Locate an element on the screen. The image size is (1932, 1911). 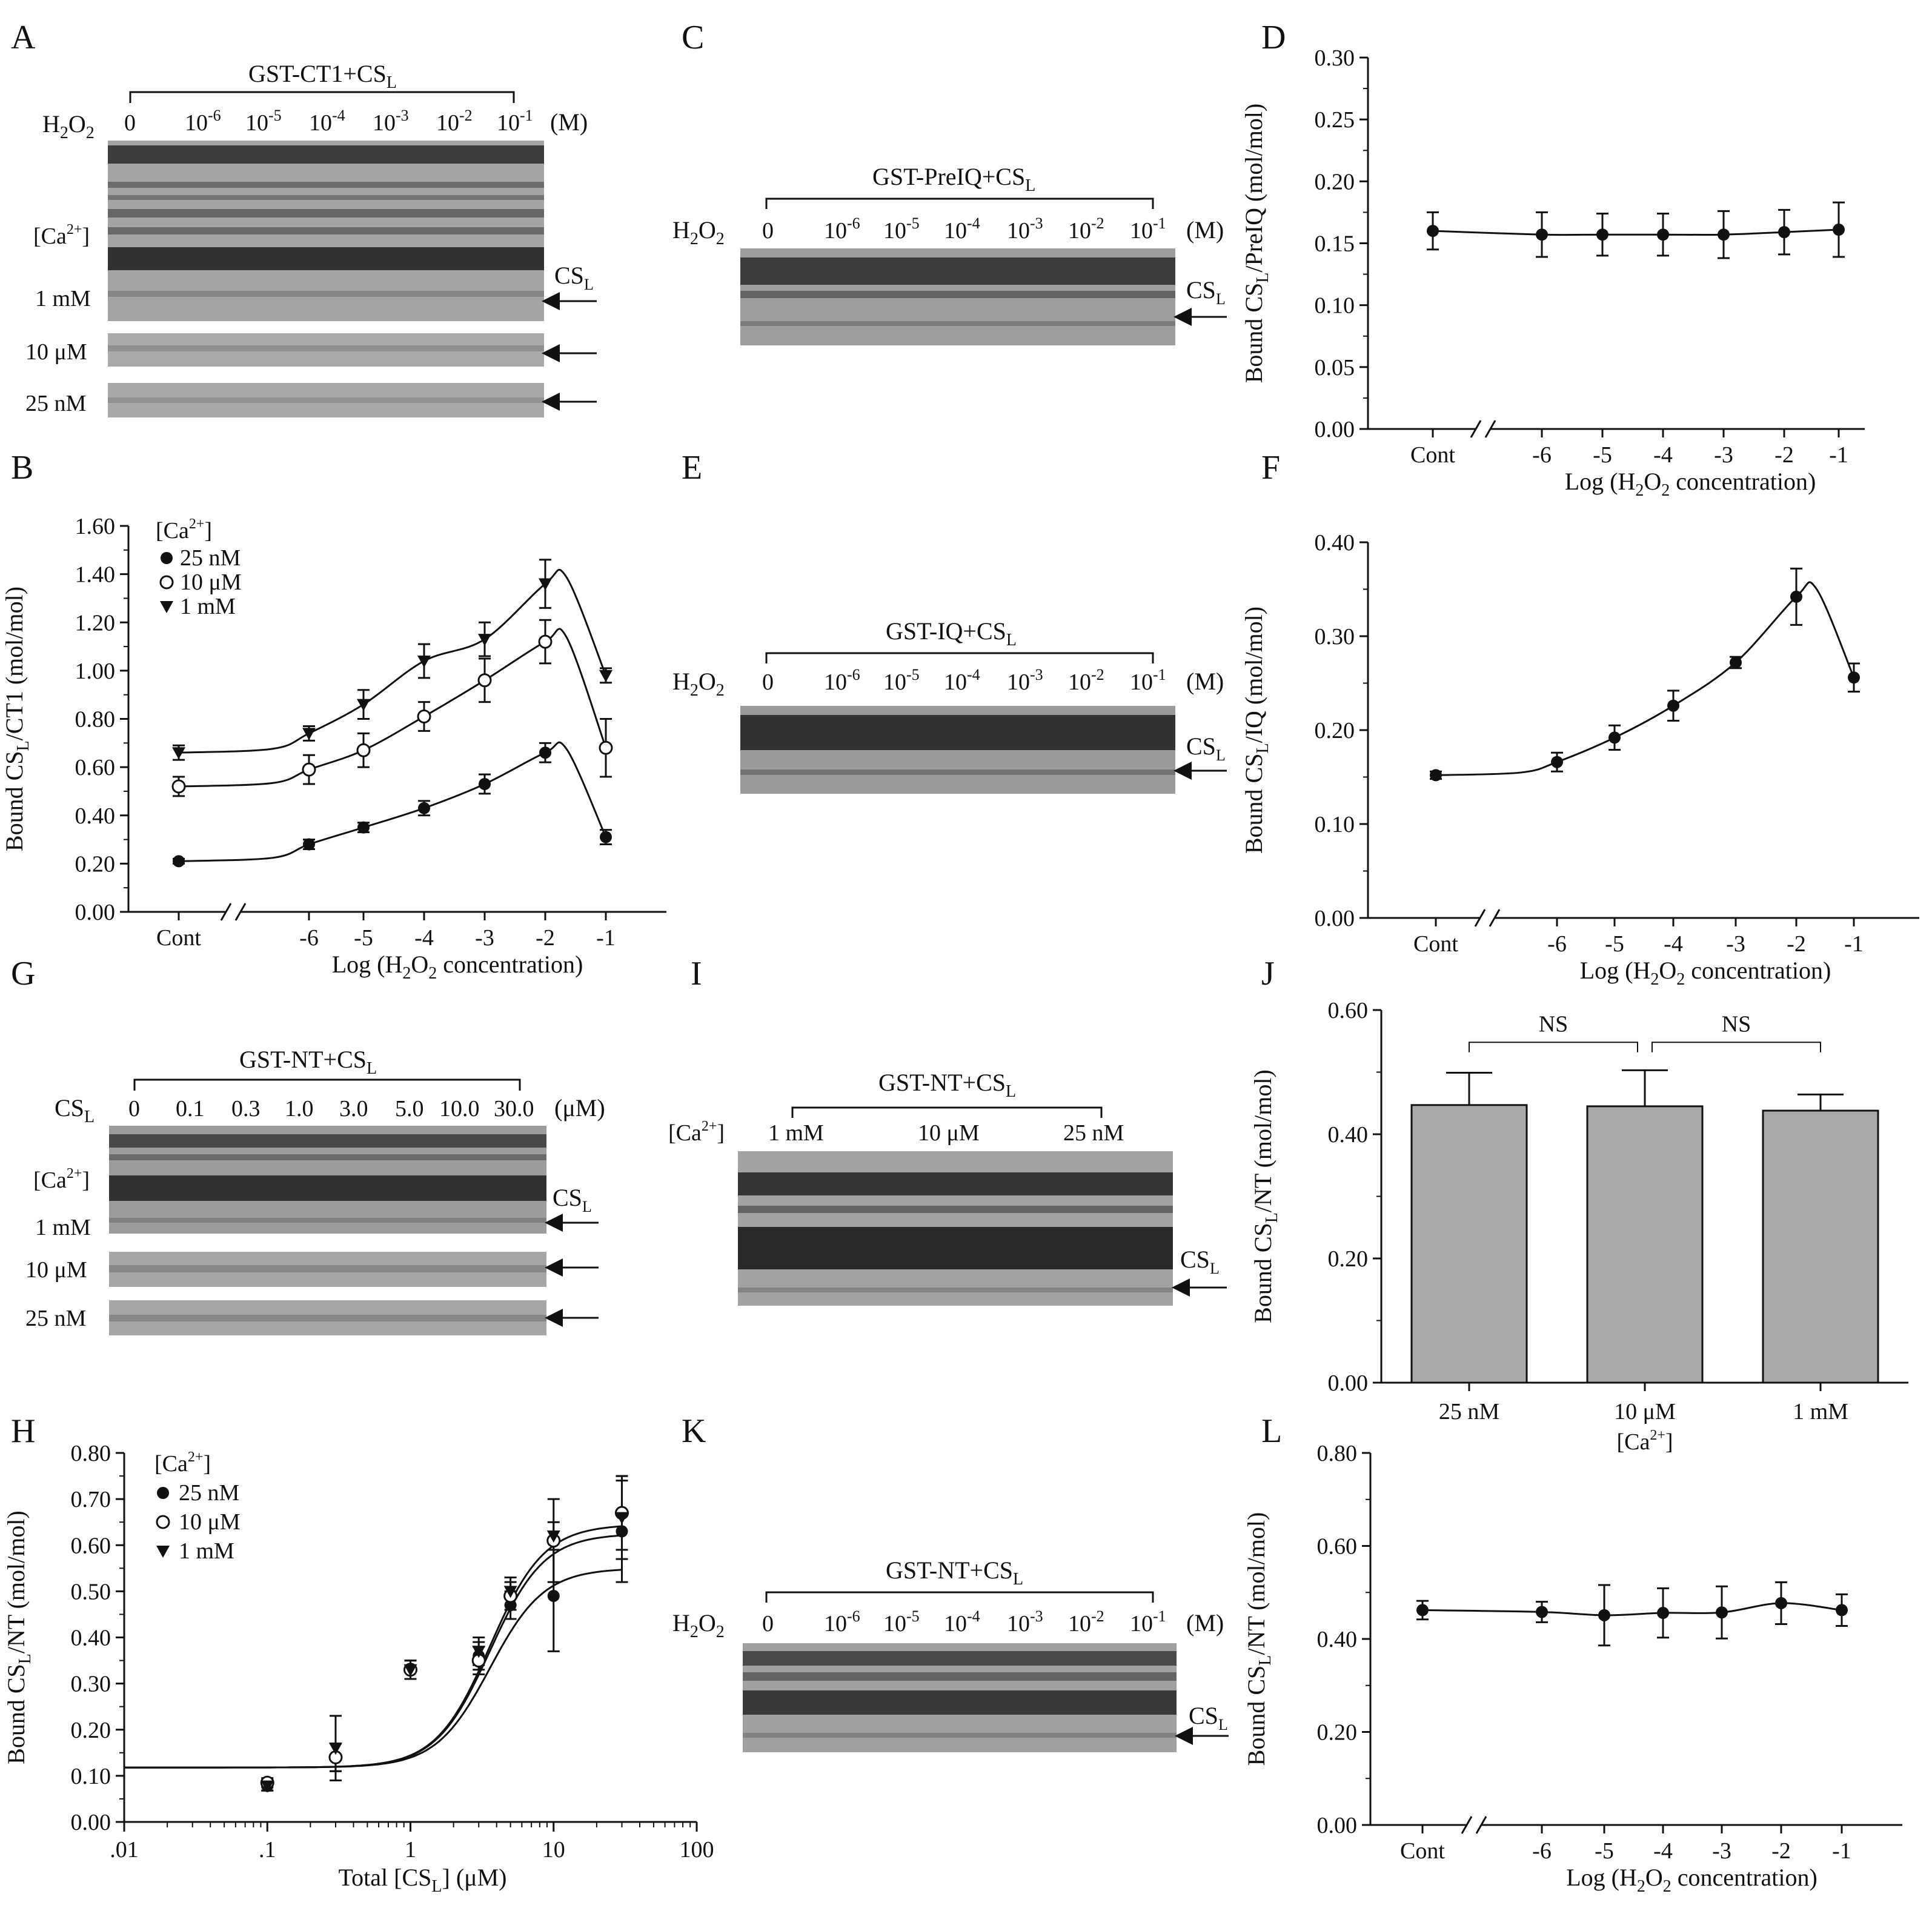
h2o2-row-label: H2O2 is located at coordinates (698, 684).